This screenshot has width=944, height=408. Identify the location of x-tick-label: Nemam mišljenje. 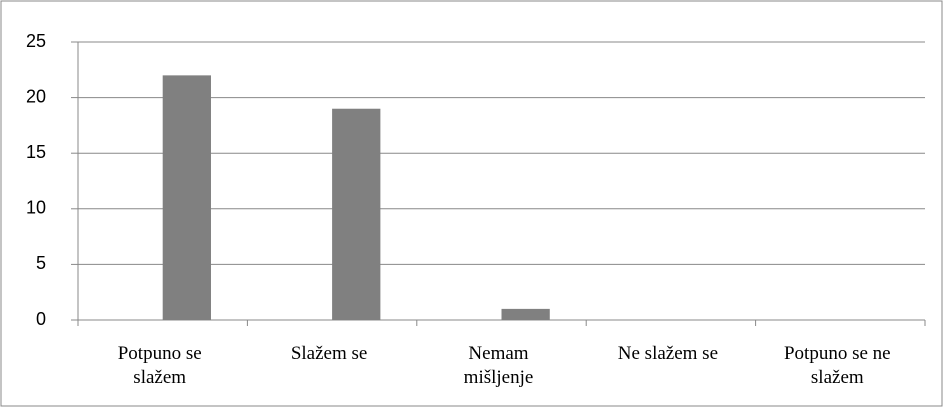
(498, 365).